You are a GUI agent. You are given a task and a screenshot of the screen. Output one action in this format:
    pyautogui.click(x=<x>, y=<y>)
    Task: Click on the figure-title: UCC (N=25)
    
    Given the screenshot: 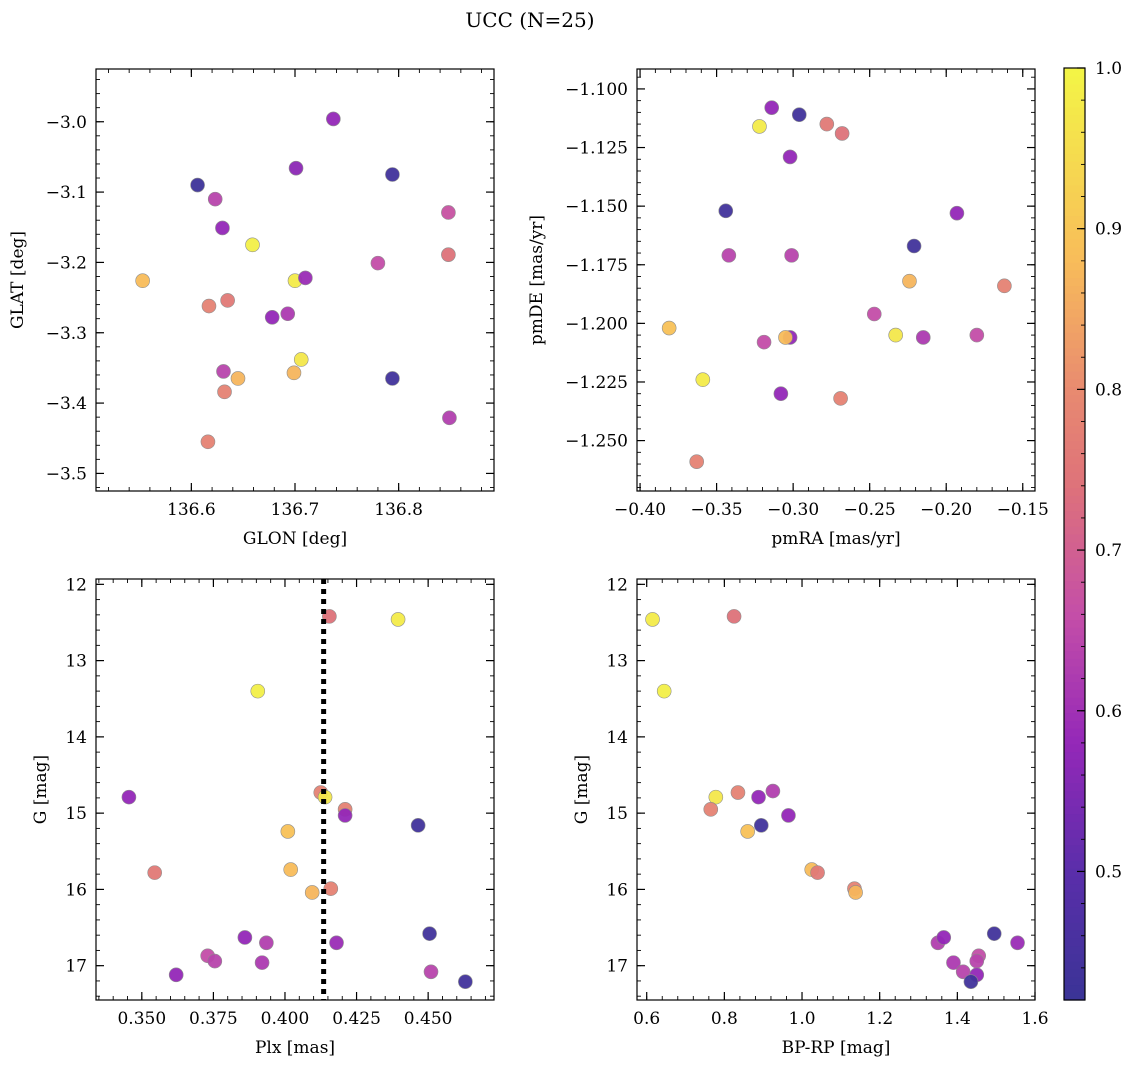 What is the action you would take?
    pyautogui.click(x=529, y=20)
    